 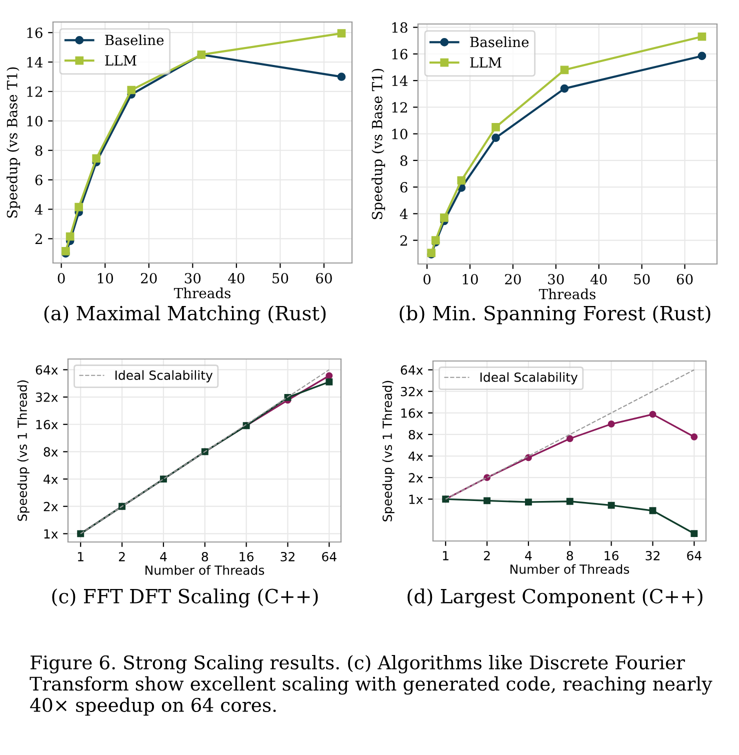 I want to click on y-tick-label: 18, so click(x=400, y=27).